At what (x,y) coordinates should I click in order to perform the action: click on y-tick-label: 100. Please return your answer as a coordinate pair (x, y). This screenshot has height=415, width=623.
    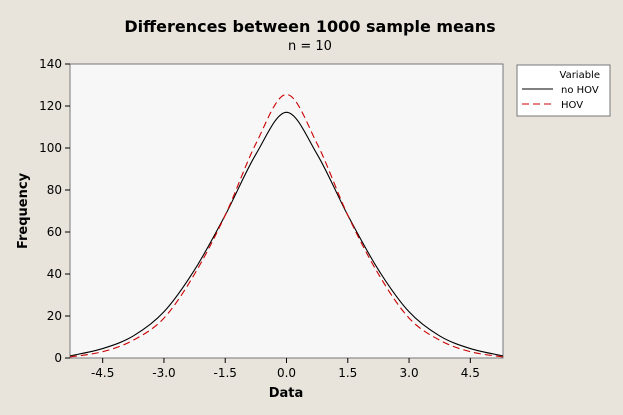
    Looking at the image, I should click on (50, 148).